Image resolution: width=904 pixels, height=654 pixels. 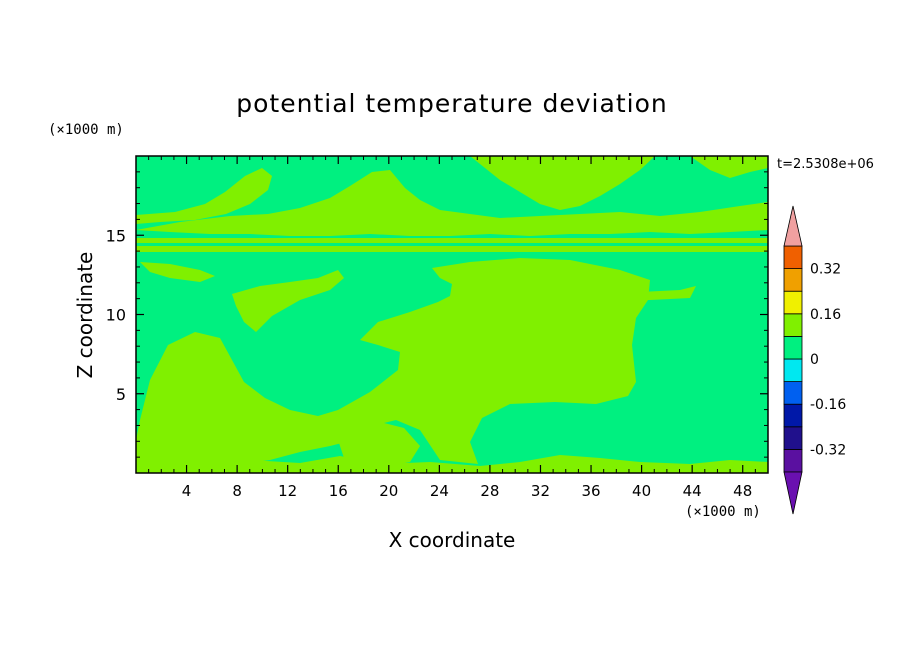 I want to click on x-tick-label: 12, so click(x=287, y=491).